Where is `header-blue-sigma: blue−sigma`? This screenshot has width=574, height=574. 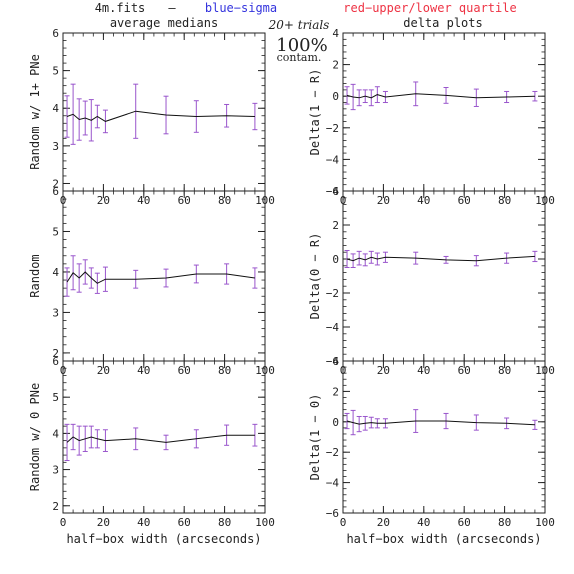 header-blue-sigma: blue−sigma is located at coordinates (241, 8).